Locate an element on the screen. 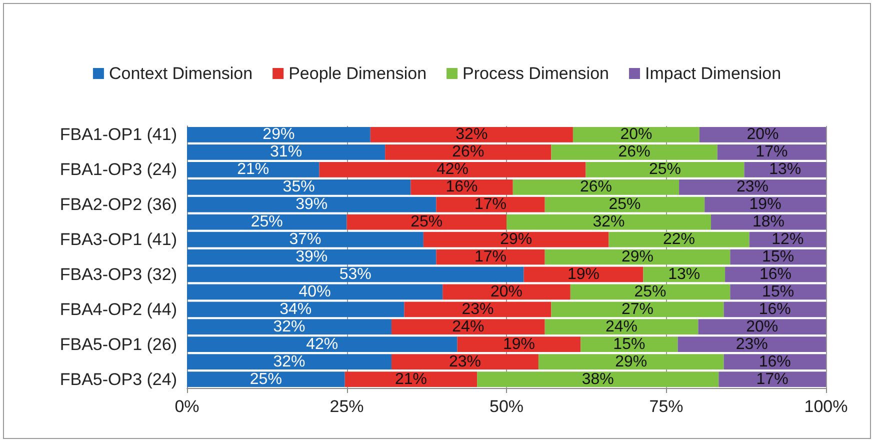 This screenshot has height=442, width=874. data-label: 20% is located at coordinates (506, 291).